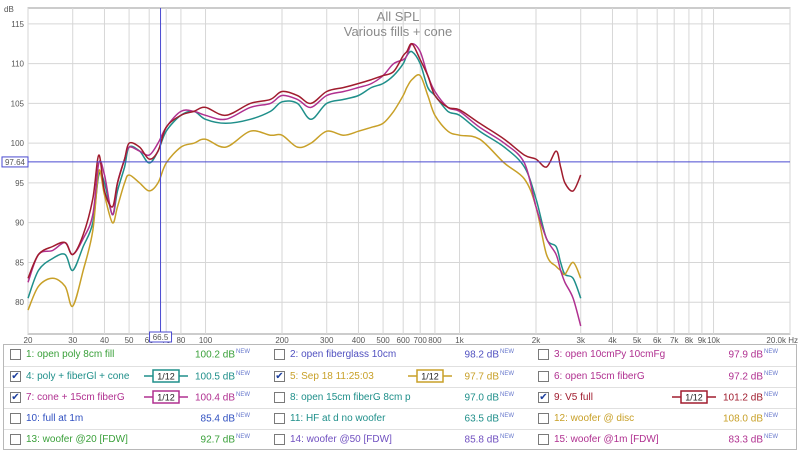 The width and height of the screenshot is (800, 453). Describe the element at coordinates (77, 439) in the screenshot. I see `legend-label: 13: woofer @20 [FDW]` at that location.